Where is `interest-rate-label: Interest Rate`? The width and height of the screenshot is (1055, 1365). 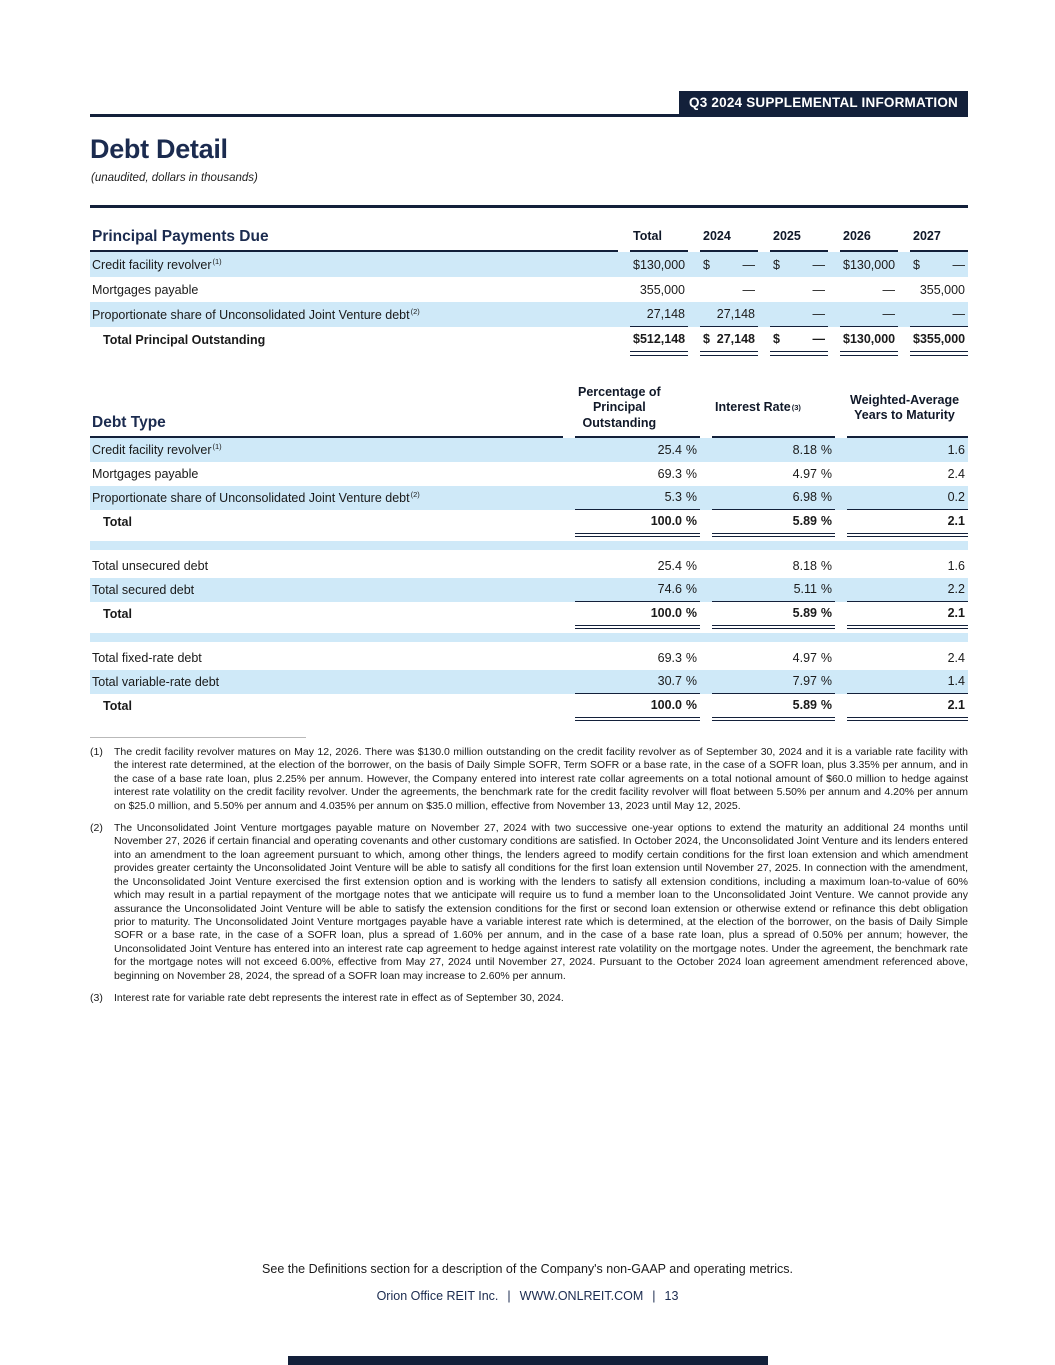
interest-rate-label: Interest Rate is located at coordinates (753, 407).